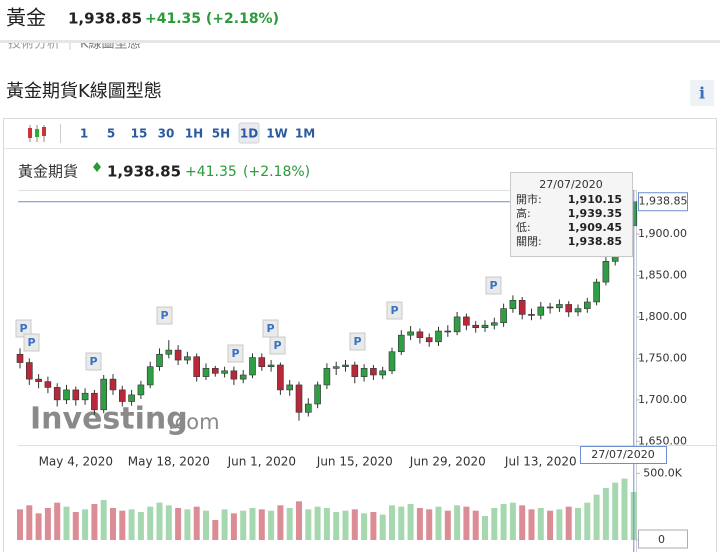 The height and width of the screenshot is (552, 720). What do you see at coordinates (84, 91) in the screenshot?
I see `section-title: 黃金期貨K線圖型態` at bounding box center [84, 91].